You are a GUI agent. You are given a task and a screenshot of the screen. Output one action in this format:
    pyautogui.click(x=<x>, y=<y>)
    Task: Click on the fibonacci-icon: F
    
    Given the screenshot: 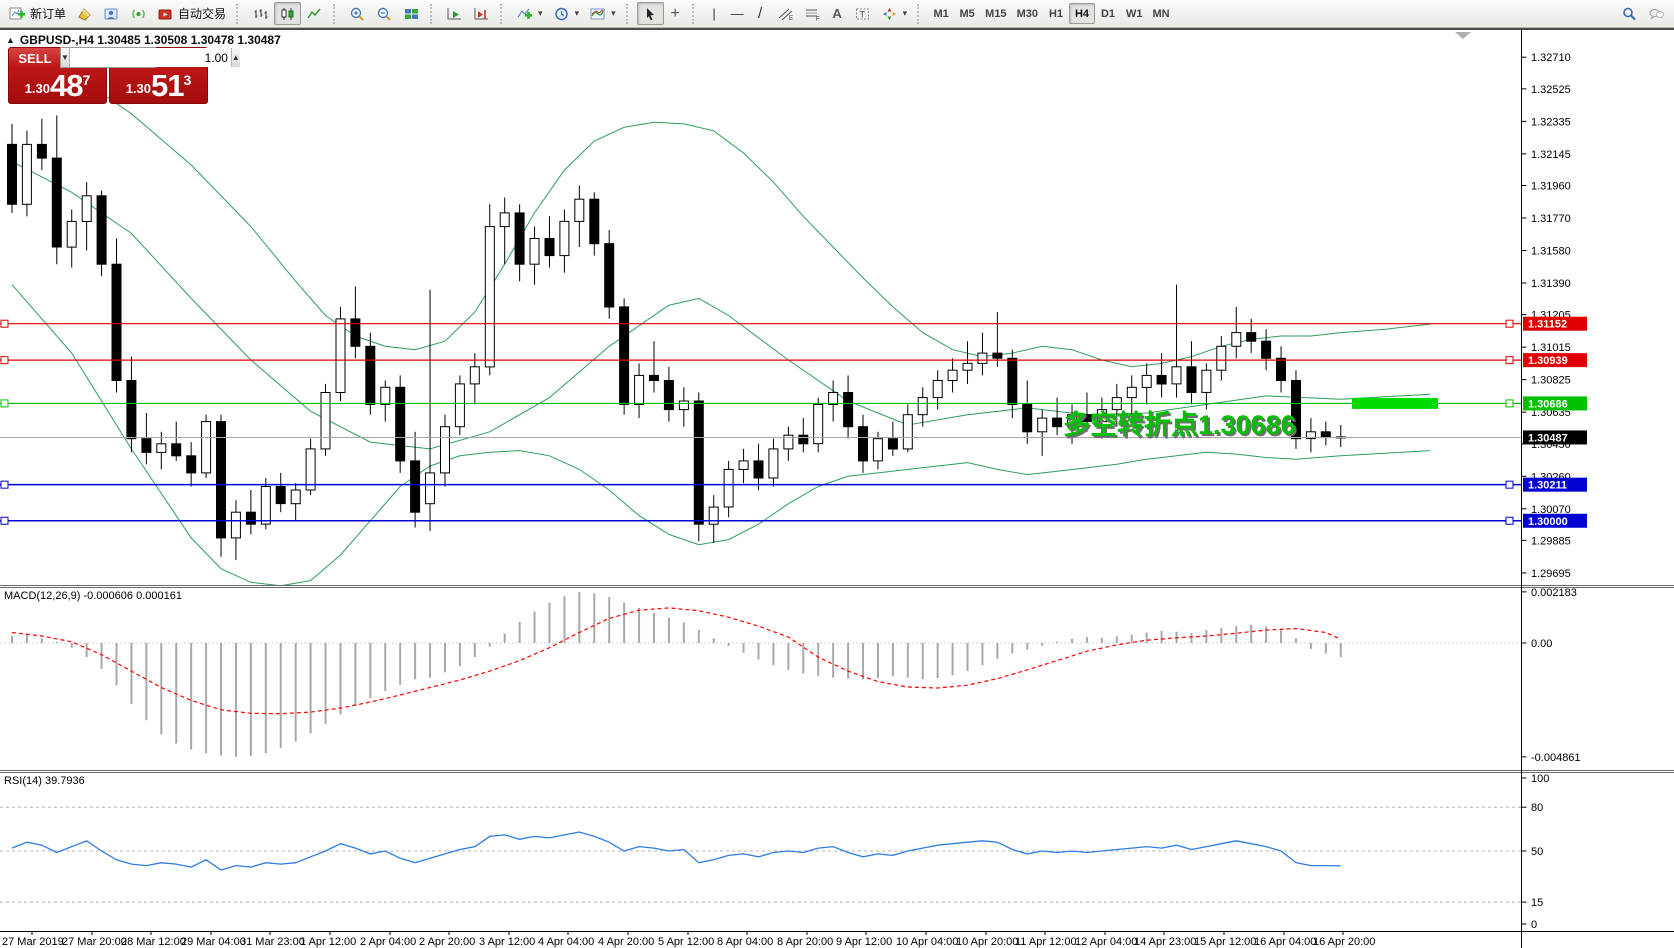 What is the action you would take?
    pyautogui.click(x=812, y=15)
    